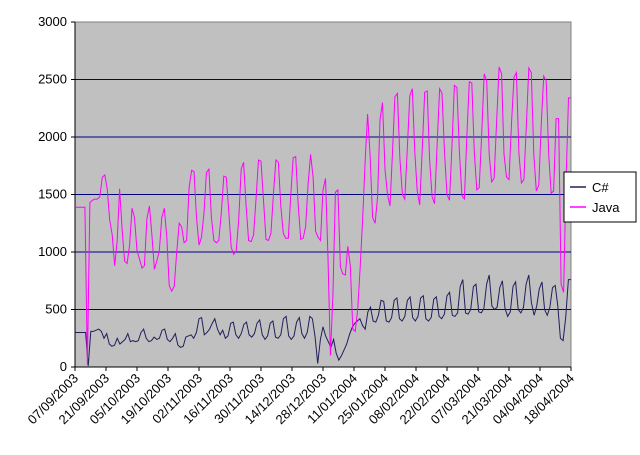  I want to click on y-tick-label: 1500, so click(52, 194).